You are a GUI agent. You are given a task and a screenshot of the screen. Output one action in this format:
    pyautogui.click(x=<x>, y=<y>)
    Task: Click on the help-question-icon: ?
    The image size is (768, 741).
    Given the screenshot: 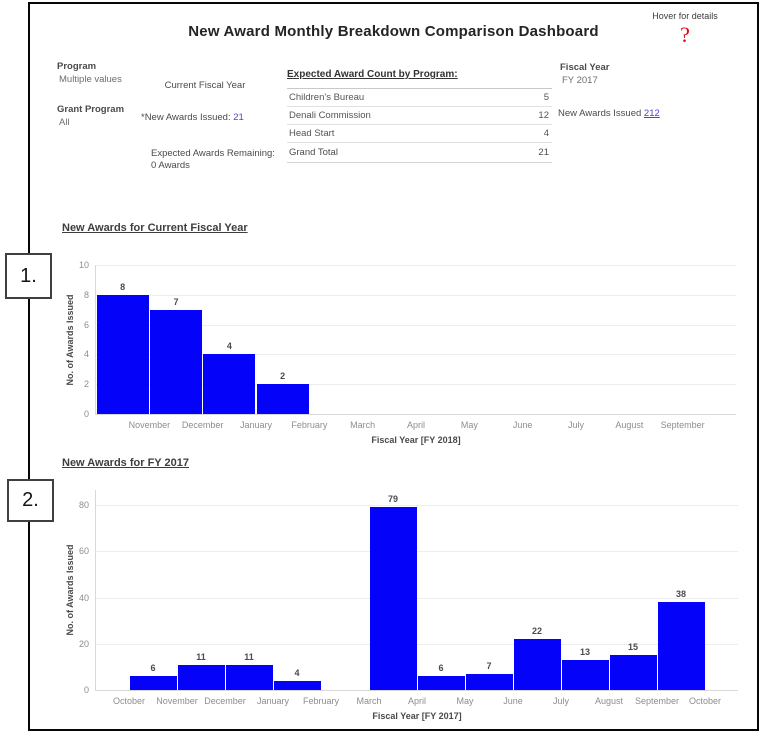 What is the action you would take?
    pyautogui.click(x=685, y=34)
    